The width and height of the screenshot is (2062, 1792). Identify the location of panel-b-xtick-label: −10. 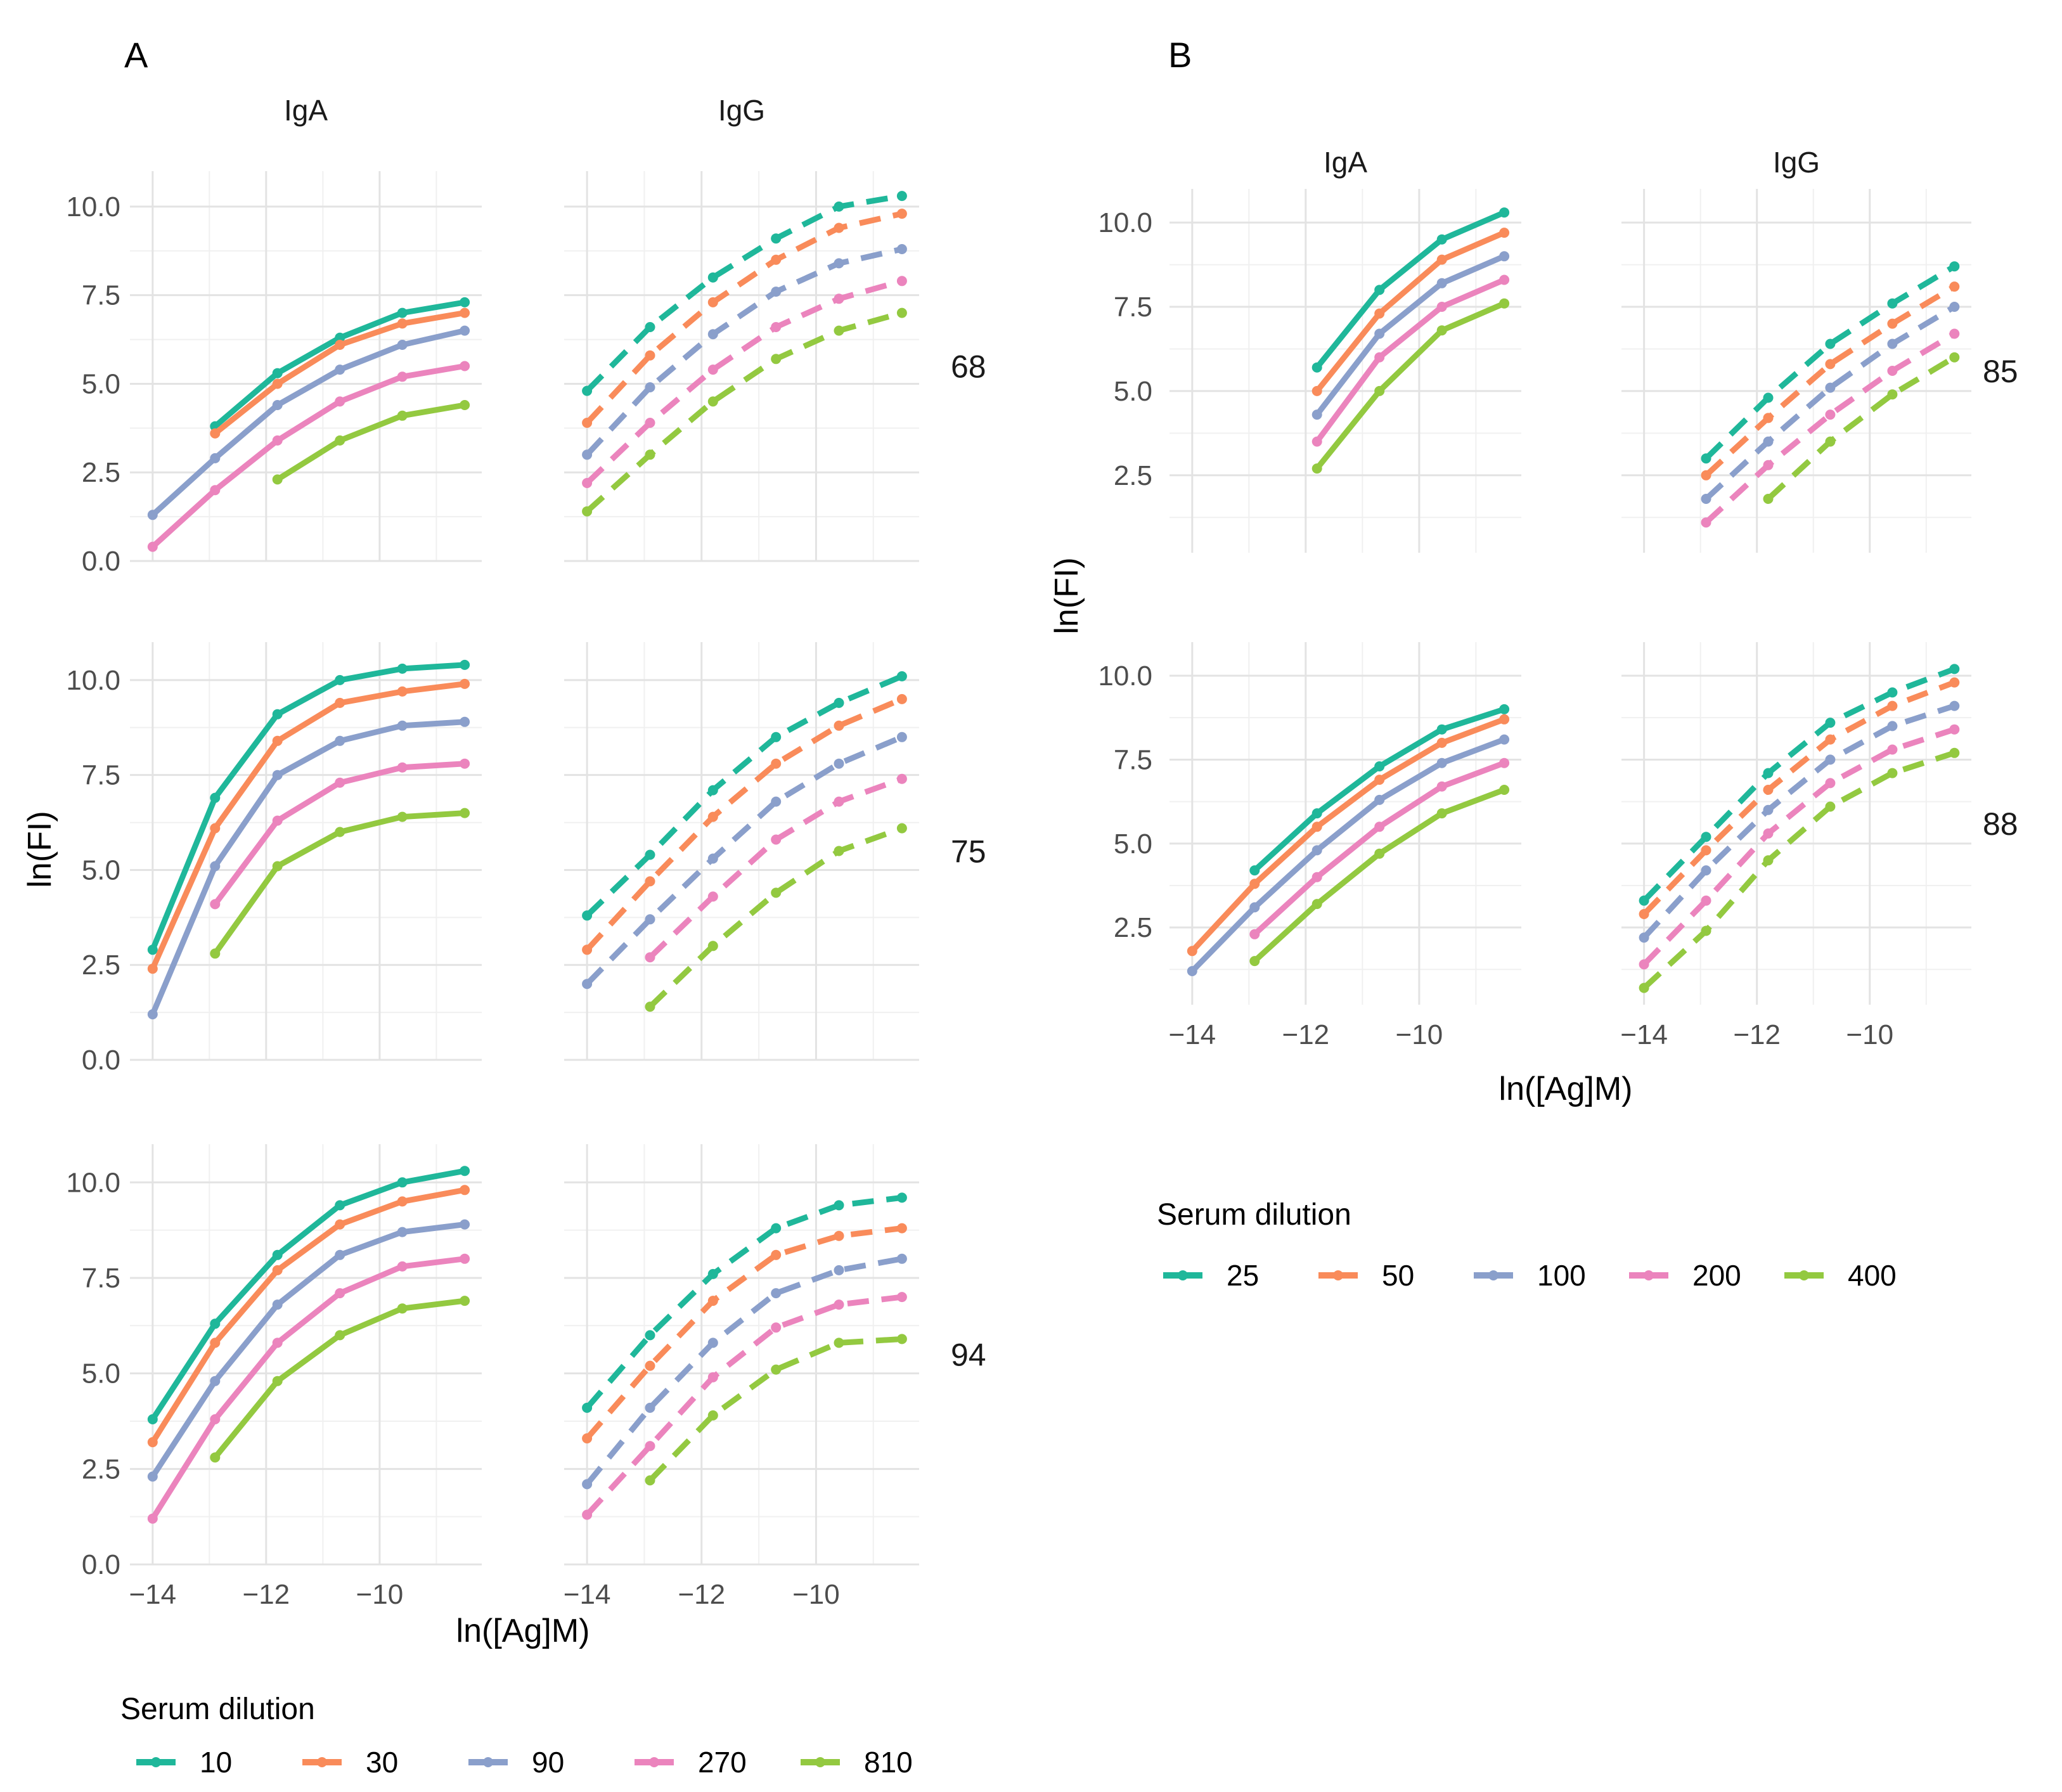
(1419, 1034).